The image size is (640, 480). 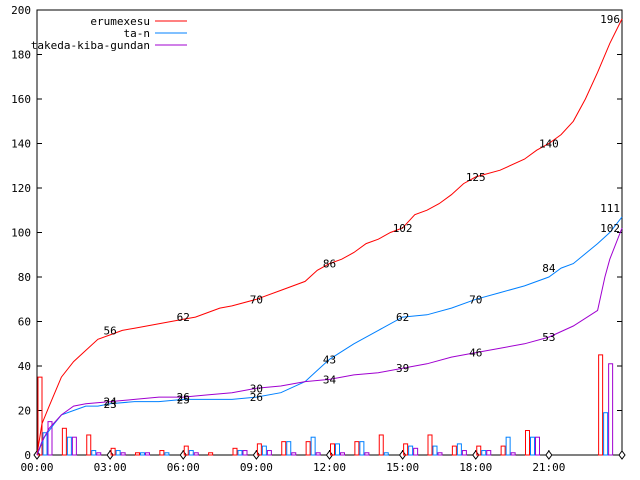 I want to click on y-tick-label: 200, so click(x=21, y=10).